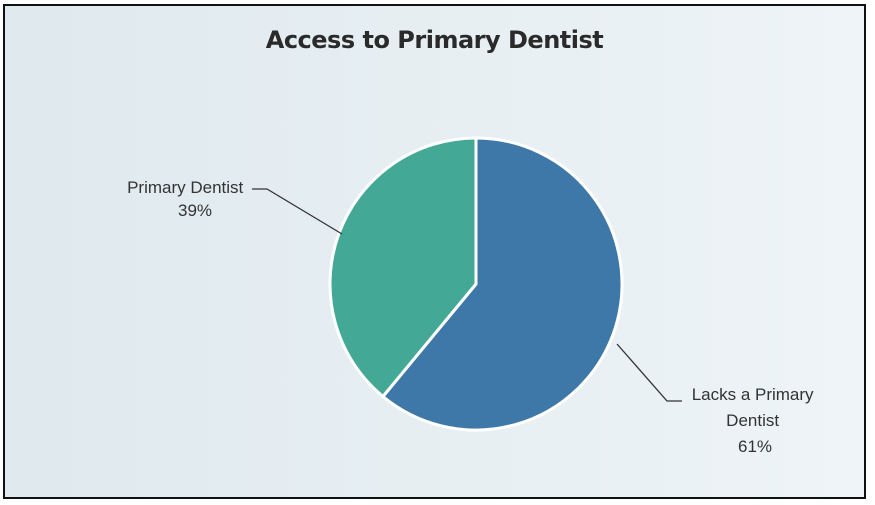 This screenshot has height=505, width=875. What do you see at coordinates (403, 267) in the screenshot?
I see `pie-slice-primary-dentist` at bounding box center [403, 267].